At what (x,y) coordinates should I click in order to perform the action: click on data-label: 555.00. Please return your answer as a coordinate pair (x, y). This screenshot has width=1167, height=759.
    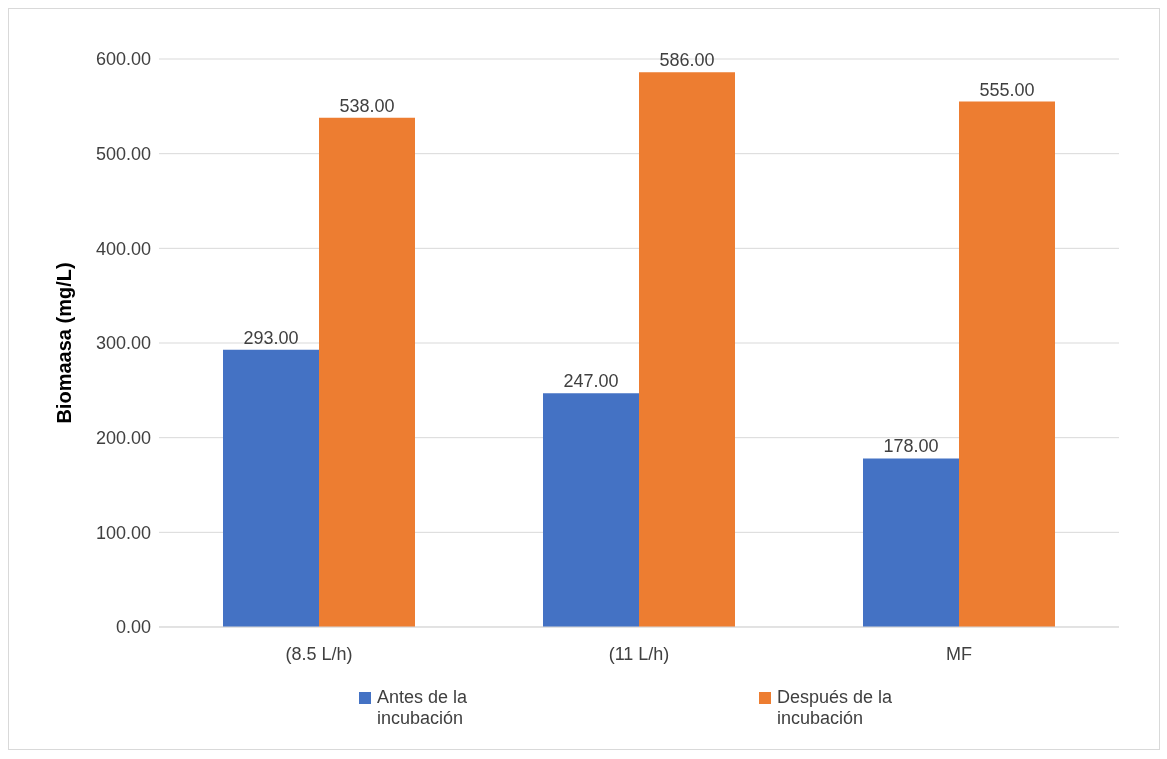
    Looking at the image, I should click on (1007, 89).